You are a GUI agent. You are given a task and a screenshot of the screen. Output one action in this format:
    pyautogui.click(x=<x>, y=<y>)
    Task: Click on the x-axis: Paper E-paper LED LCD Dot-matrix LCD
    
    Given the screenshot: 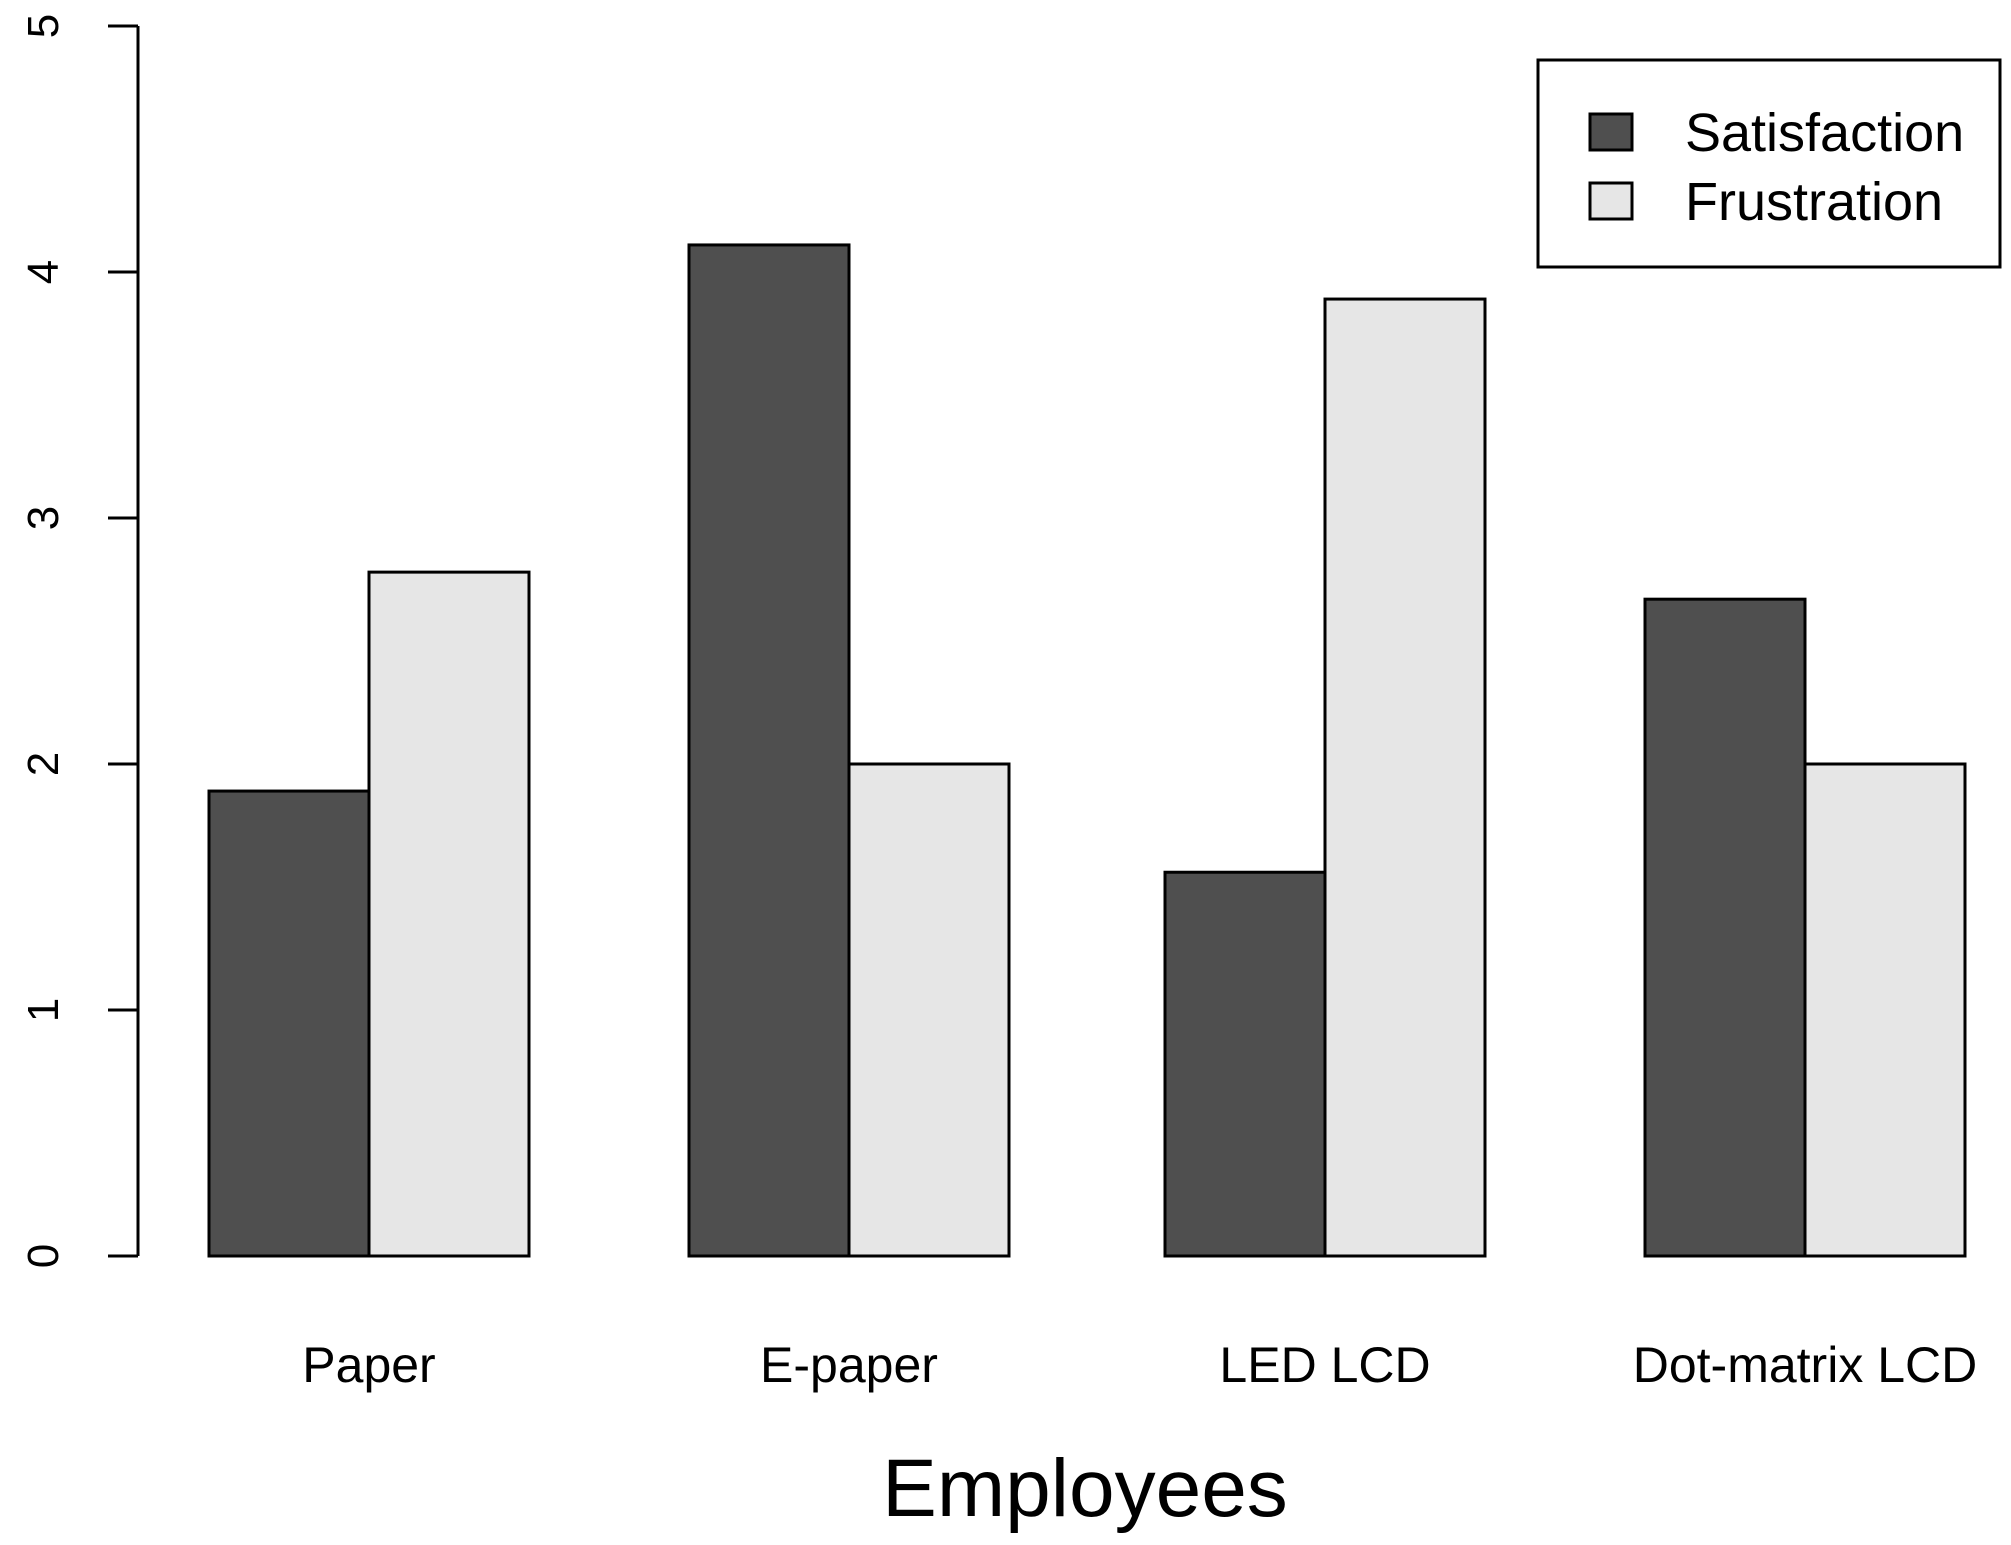 What is the action you would take?
    pyautogui.click(x=1139, y=1365)
    